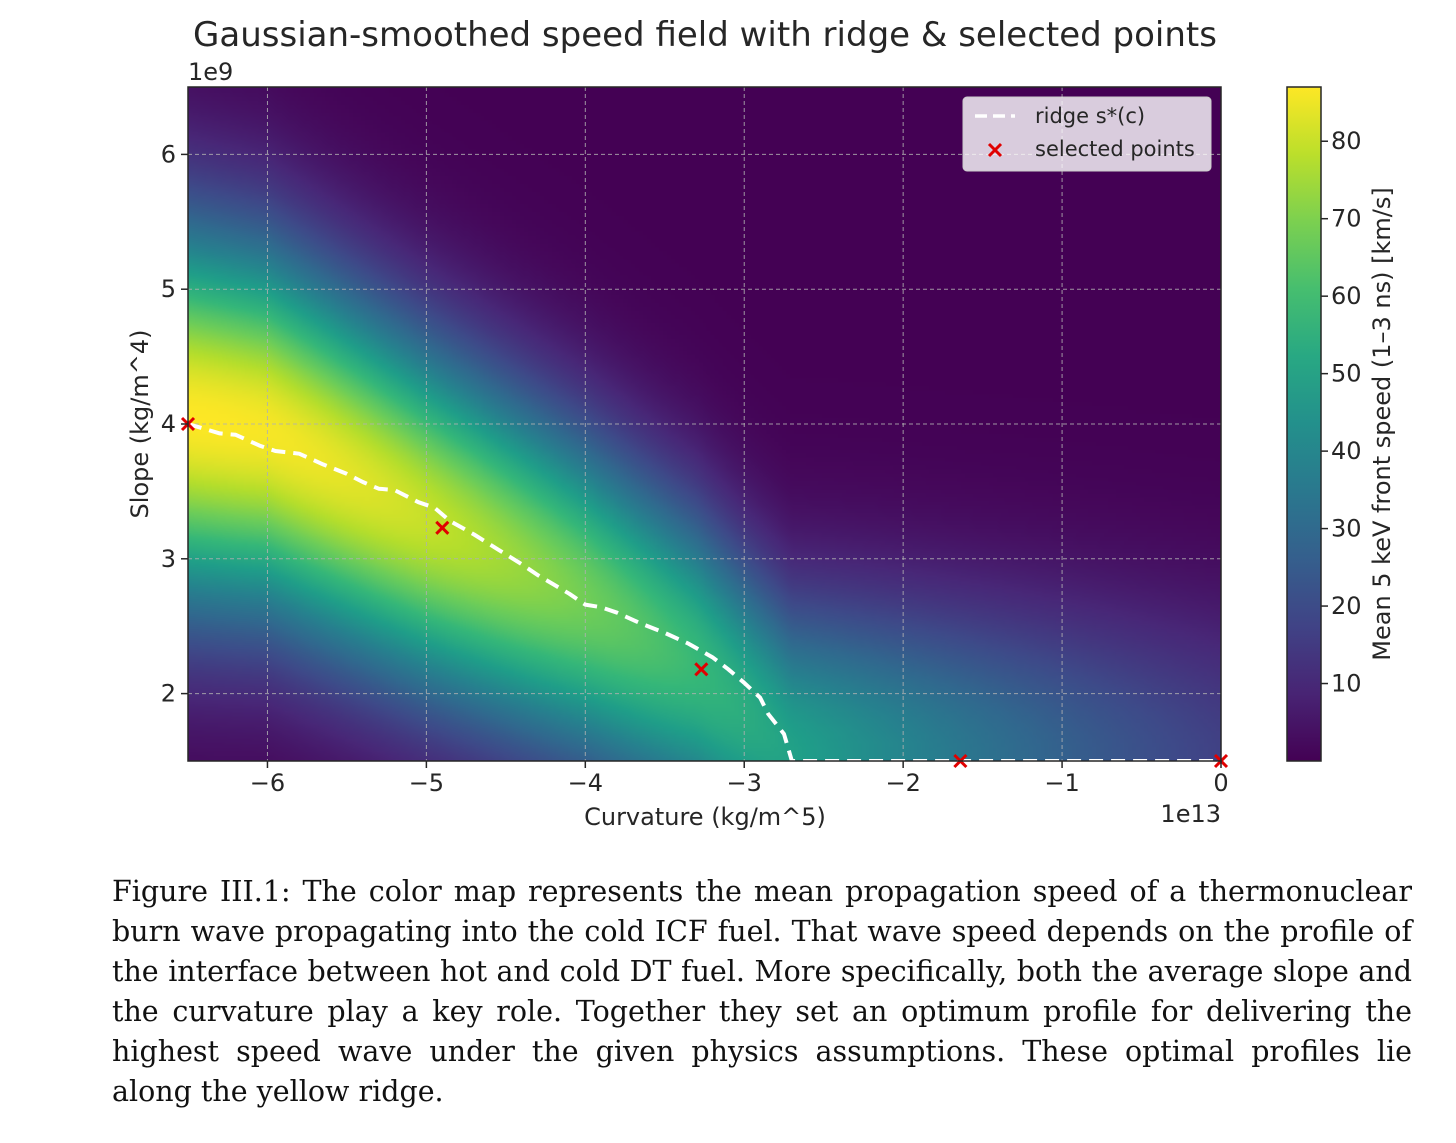  What do you see at coordinates (168, 154) in the screenshot?
I see `y-tick-label: 6` at bounding box center [168, 154].